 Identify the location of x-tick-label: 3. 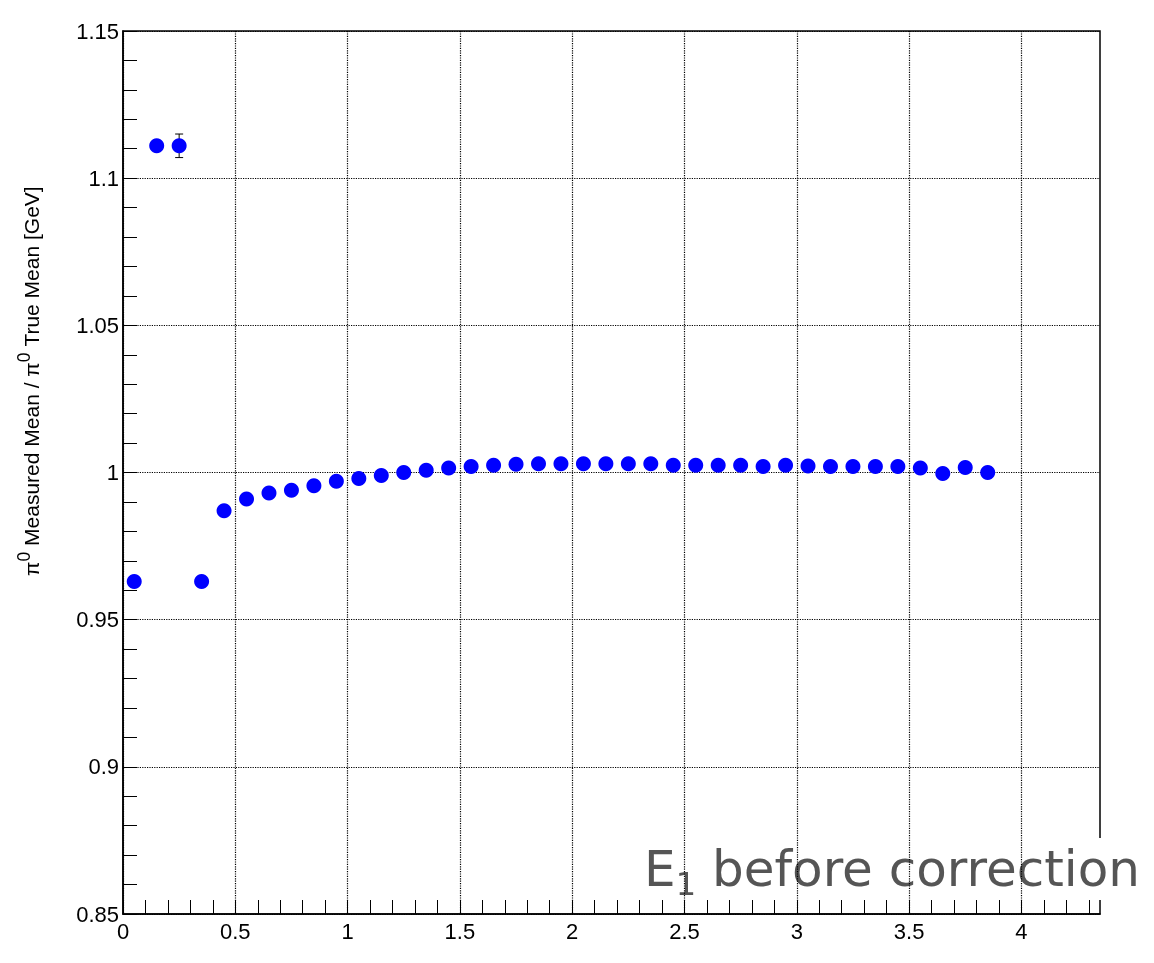
(796, 931).